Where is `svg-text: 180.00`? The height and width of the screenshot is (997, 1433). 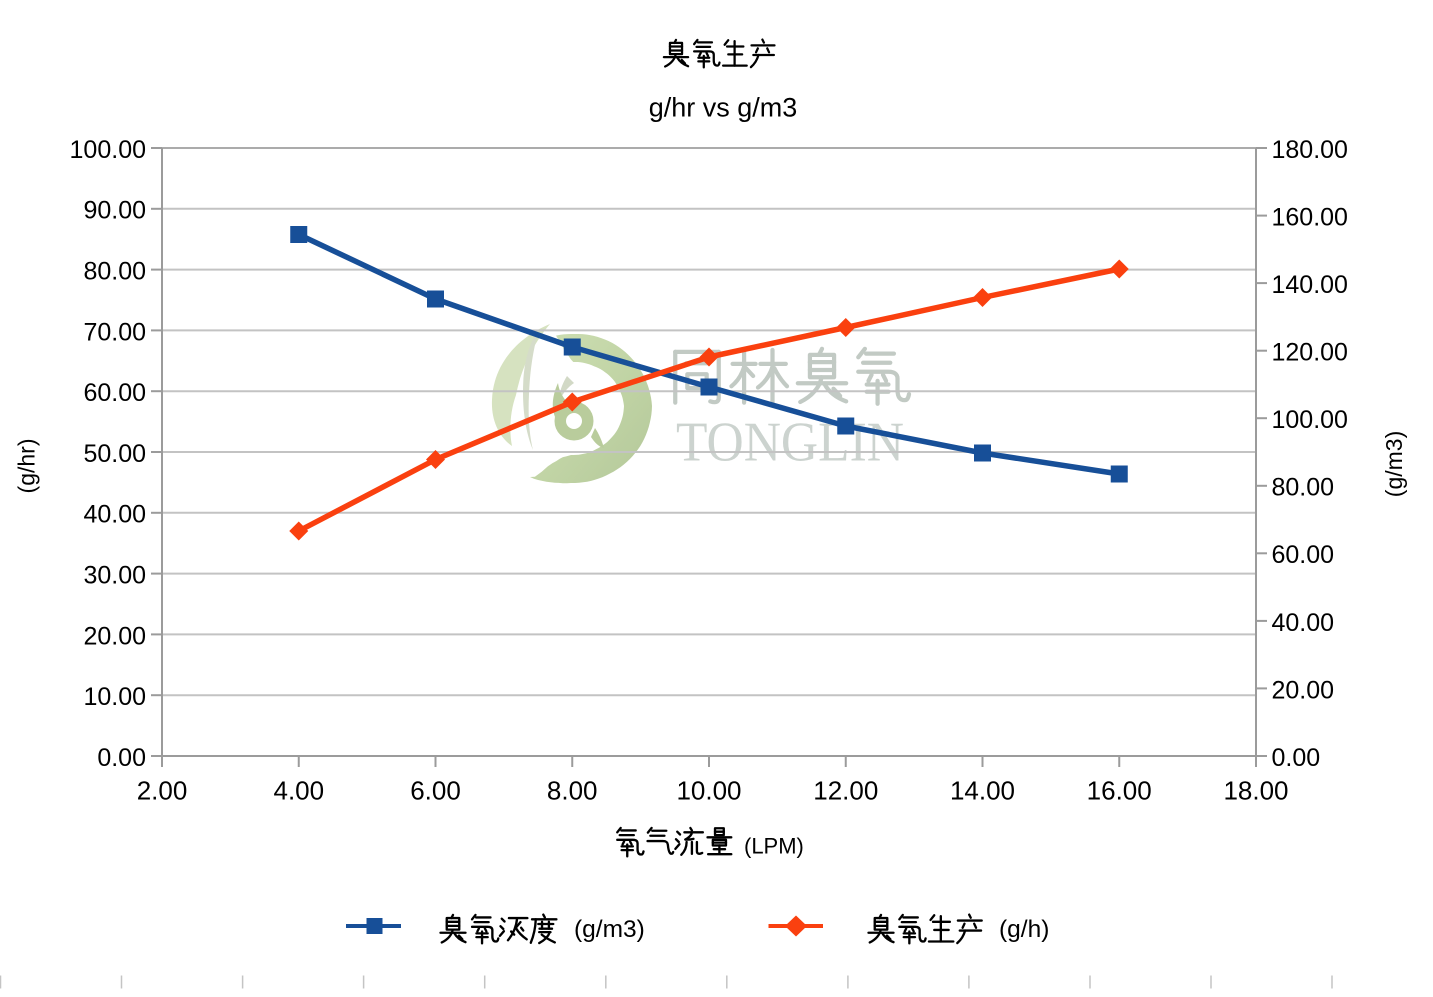 svg-text: 180.00 is located at coordinates (1310, 150).